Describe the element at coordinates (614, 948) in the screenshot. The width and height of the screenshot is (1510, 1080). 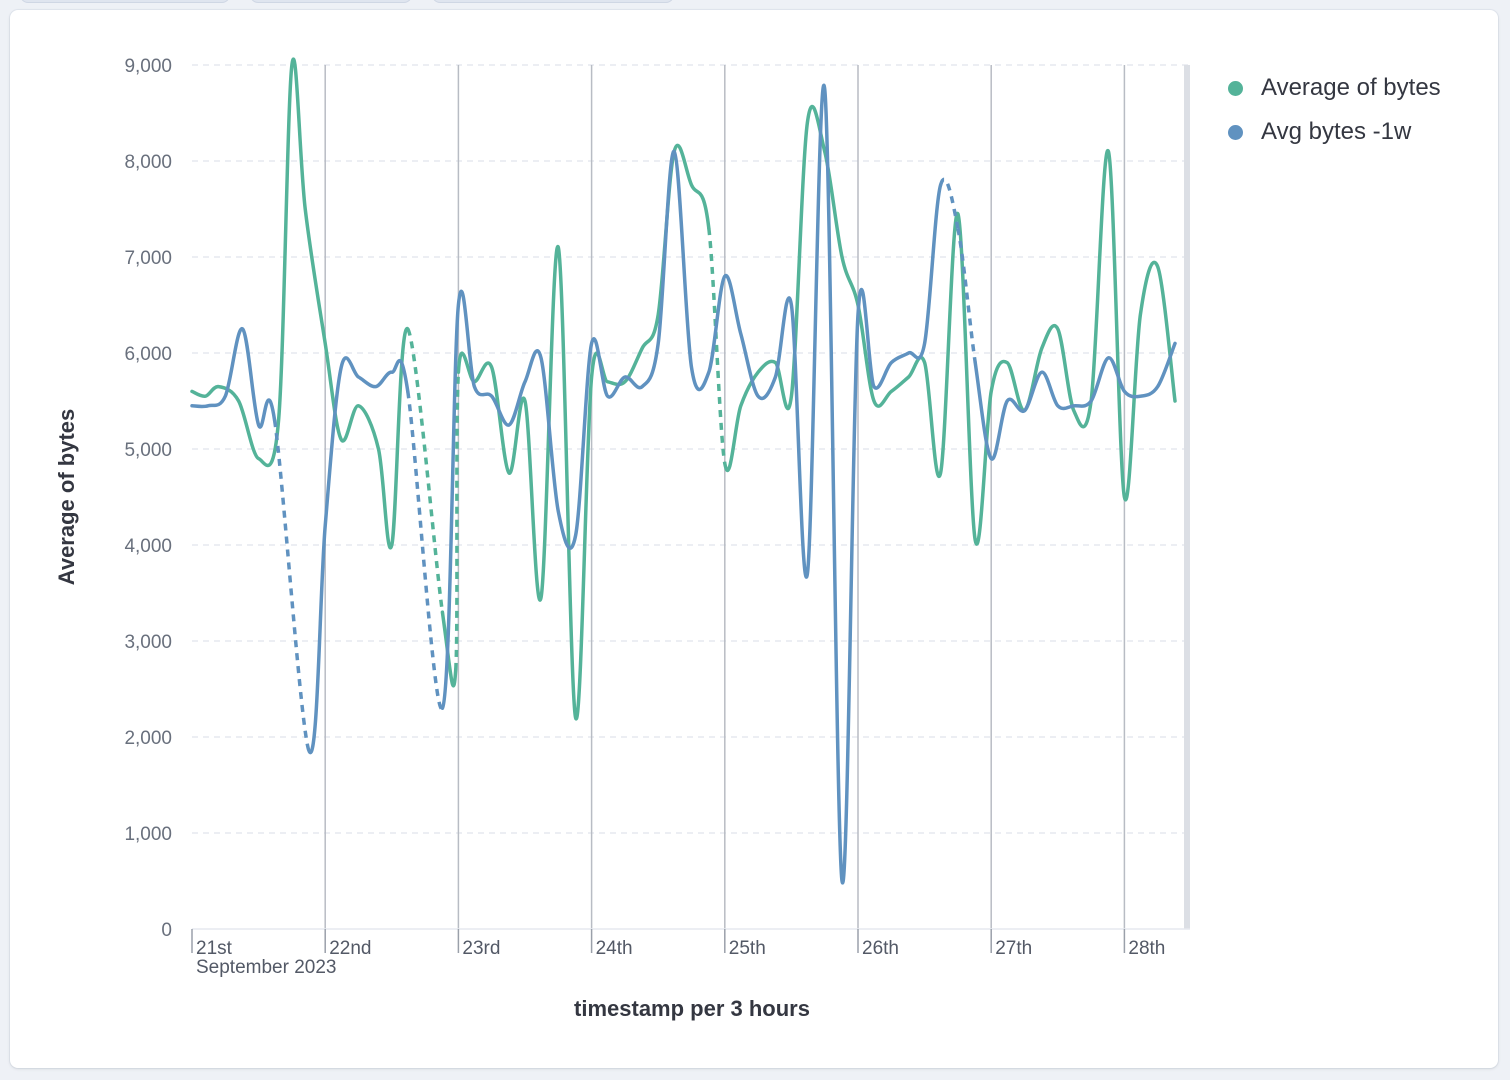
I see `x-tick-label: 24th` at that location.